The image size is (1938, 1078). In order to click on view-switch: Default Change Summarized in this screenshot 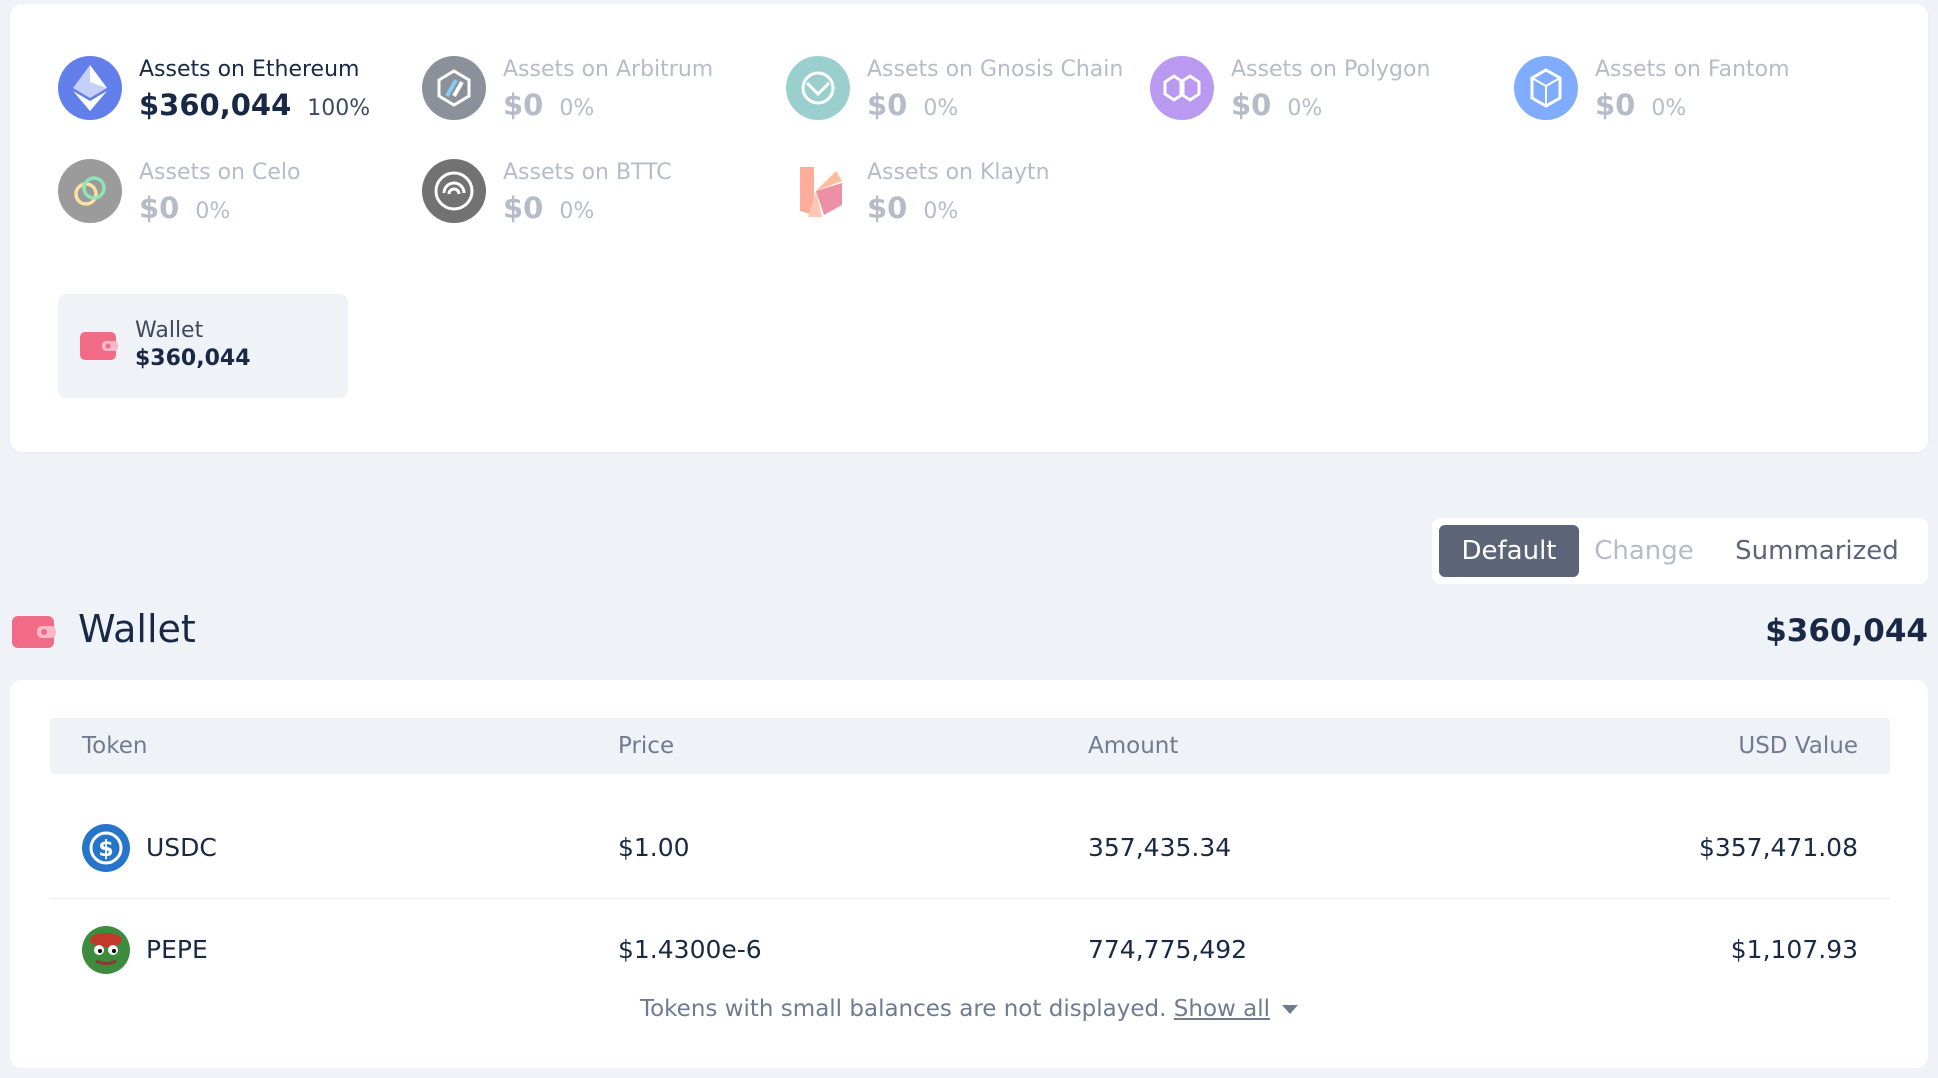, I will do `click(1680, 551)`.